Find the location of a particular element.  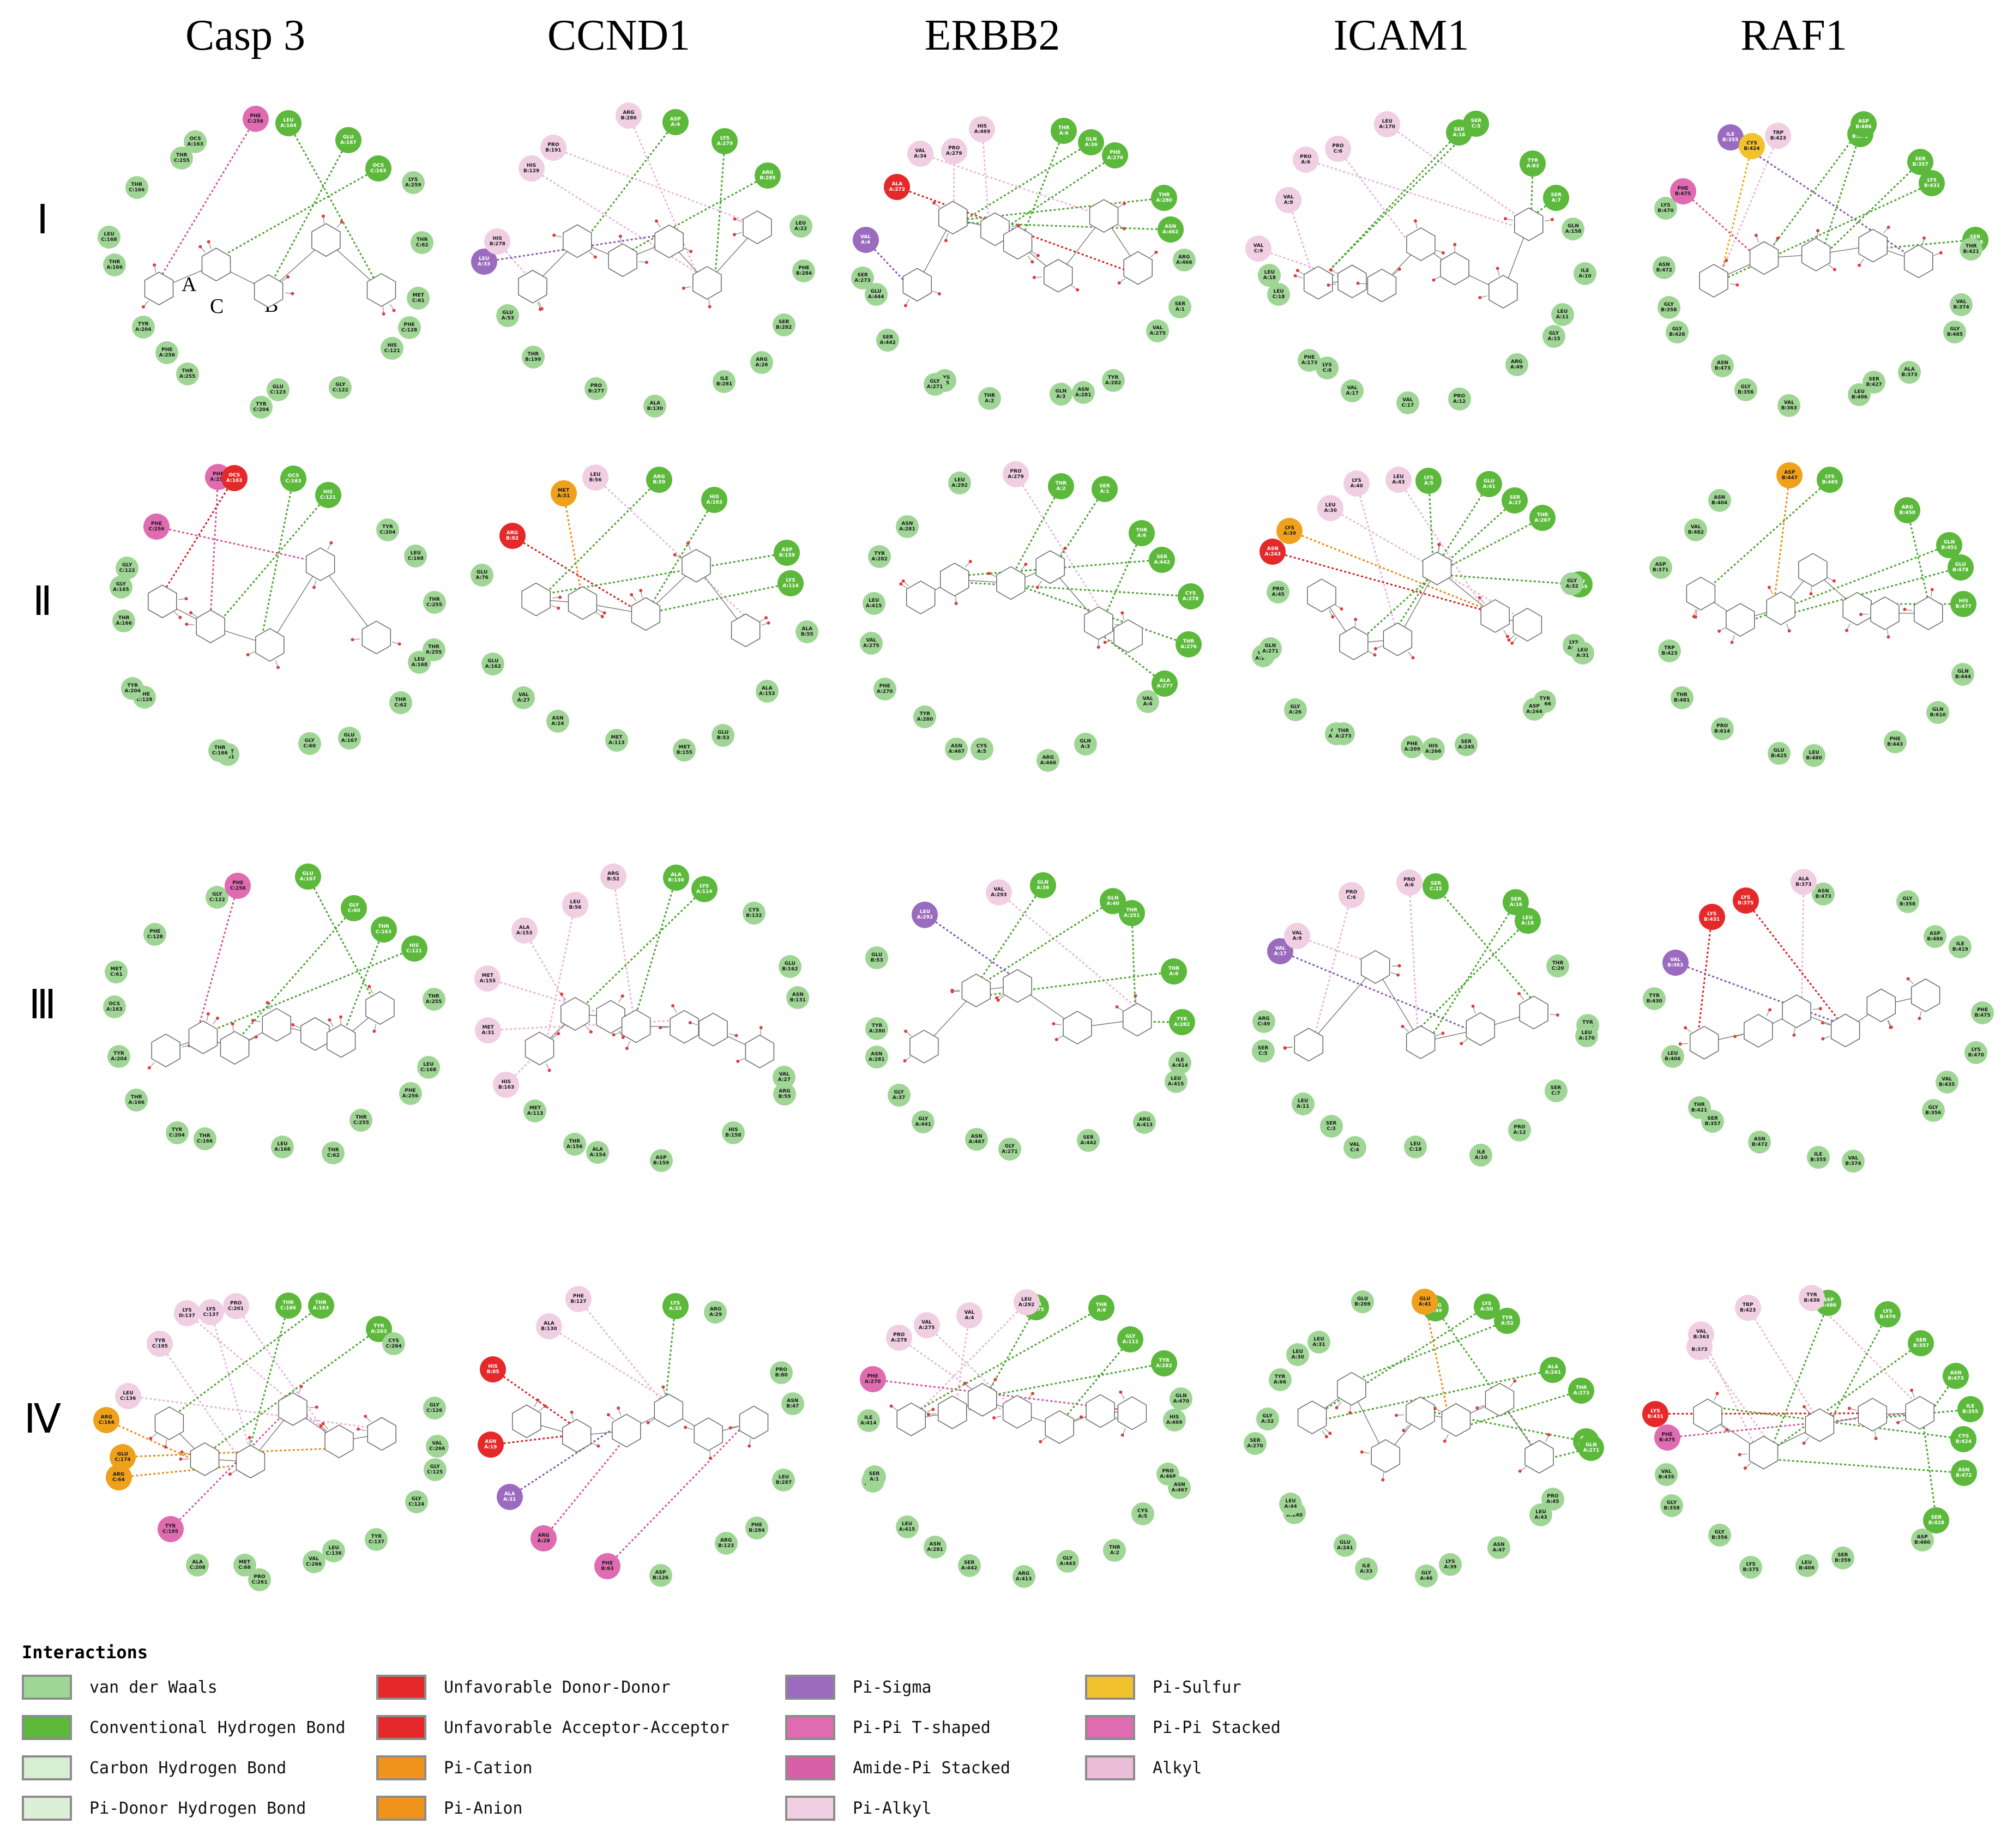

residue-id: A:270 is located at coordinates (885, 692).